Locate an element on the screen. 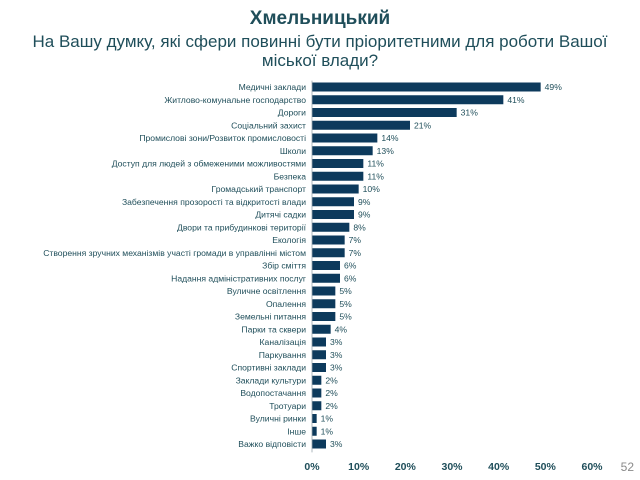 The image size is (640, 480). value-label: 4% is located at coordinates (341, 329).